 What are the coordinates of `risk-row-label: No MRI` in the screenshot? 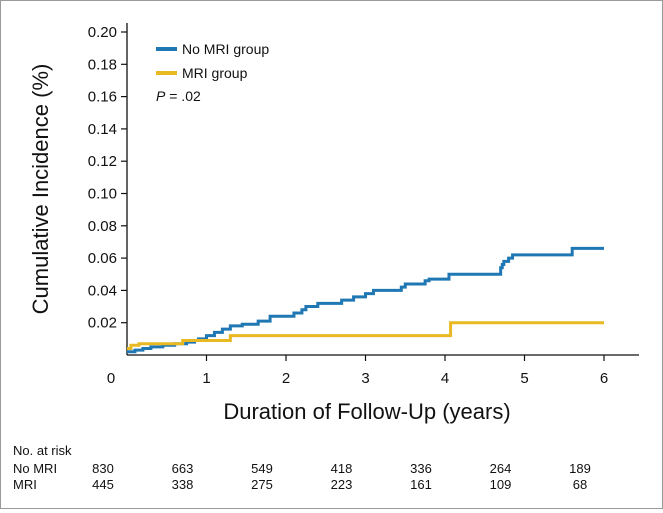 It's located at (35, 468).